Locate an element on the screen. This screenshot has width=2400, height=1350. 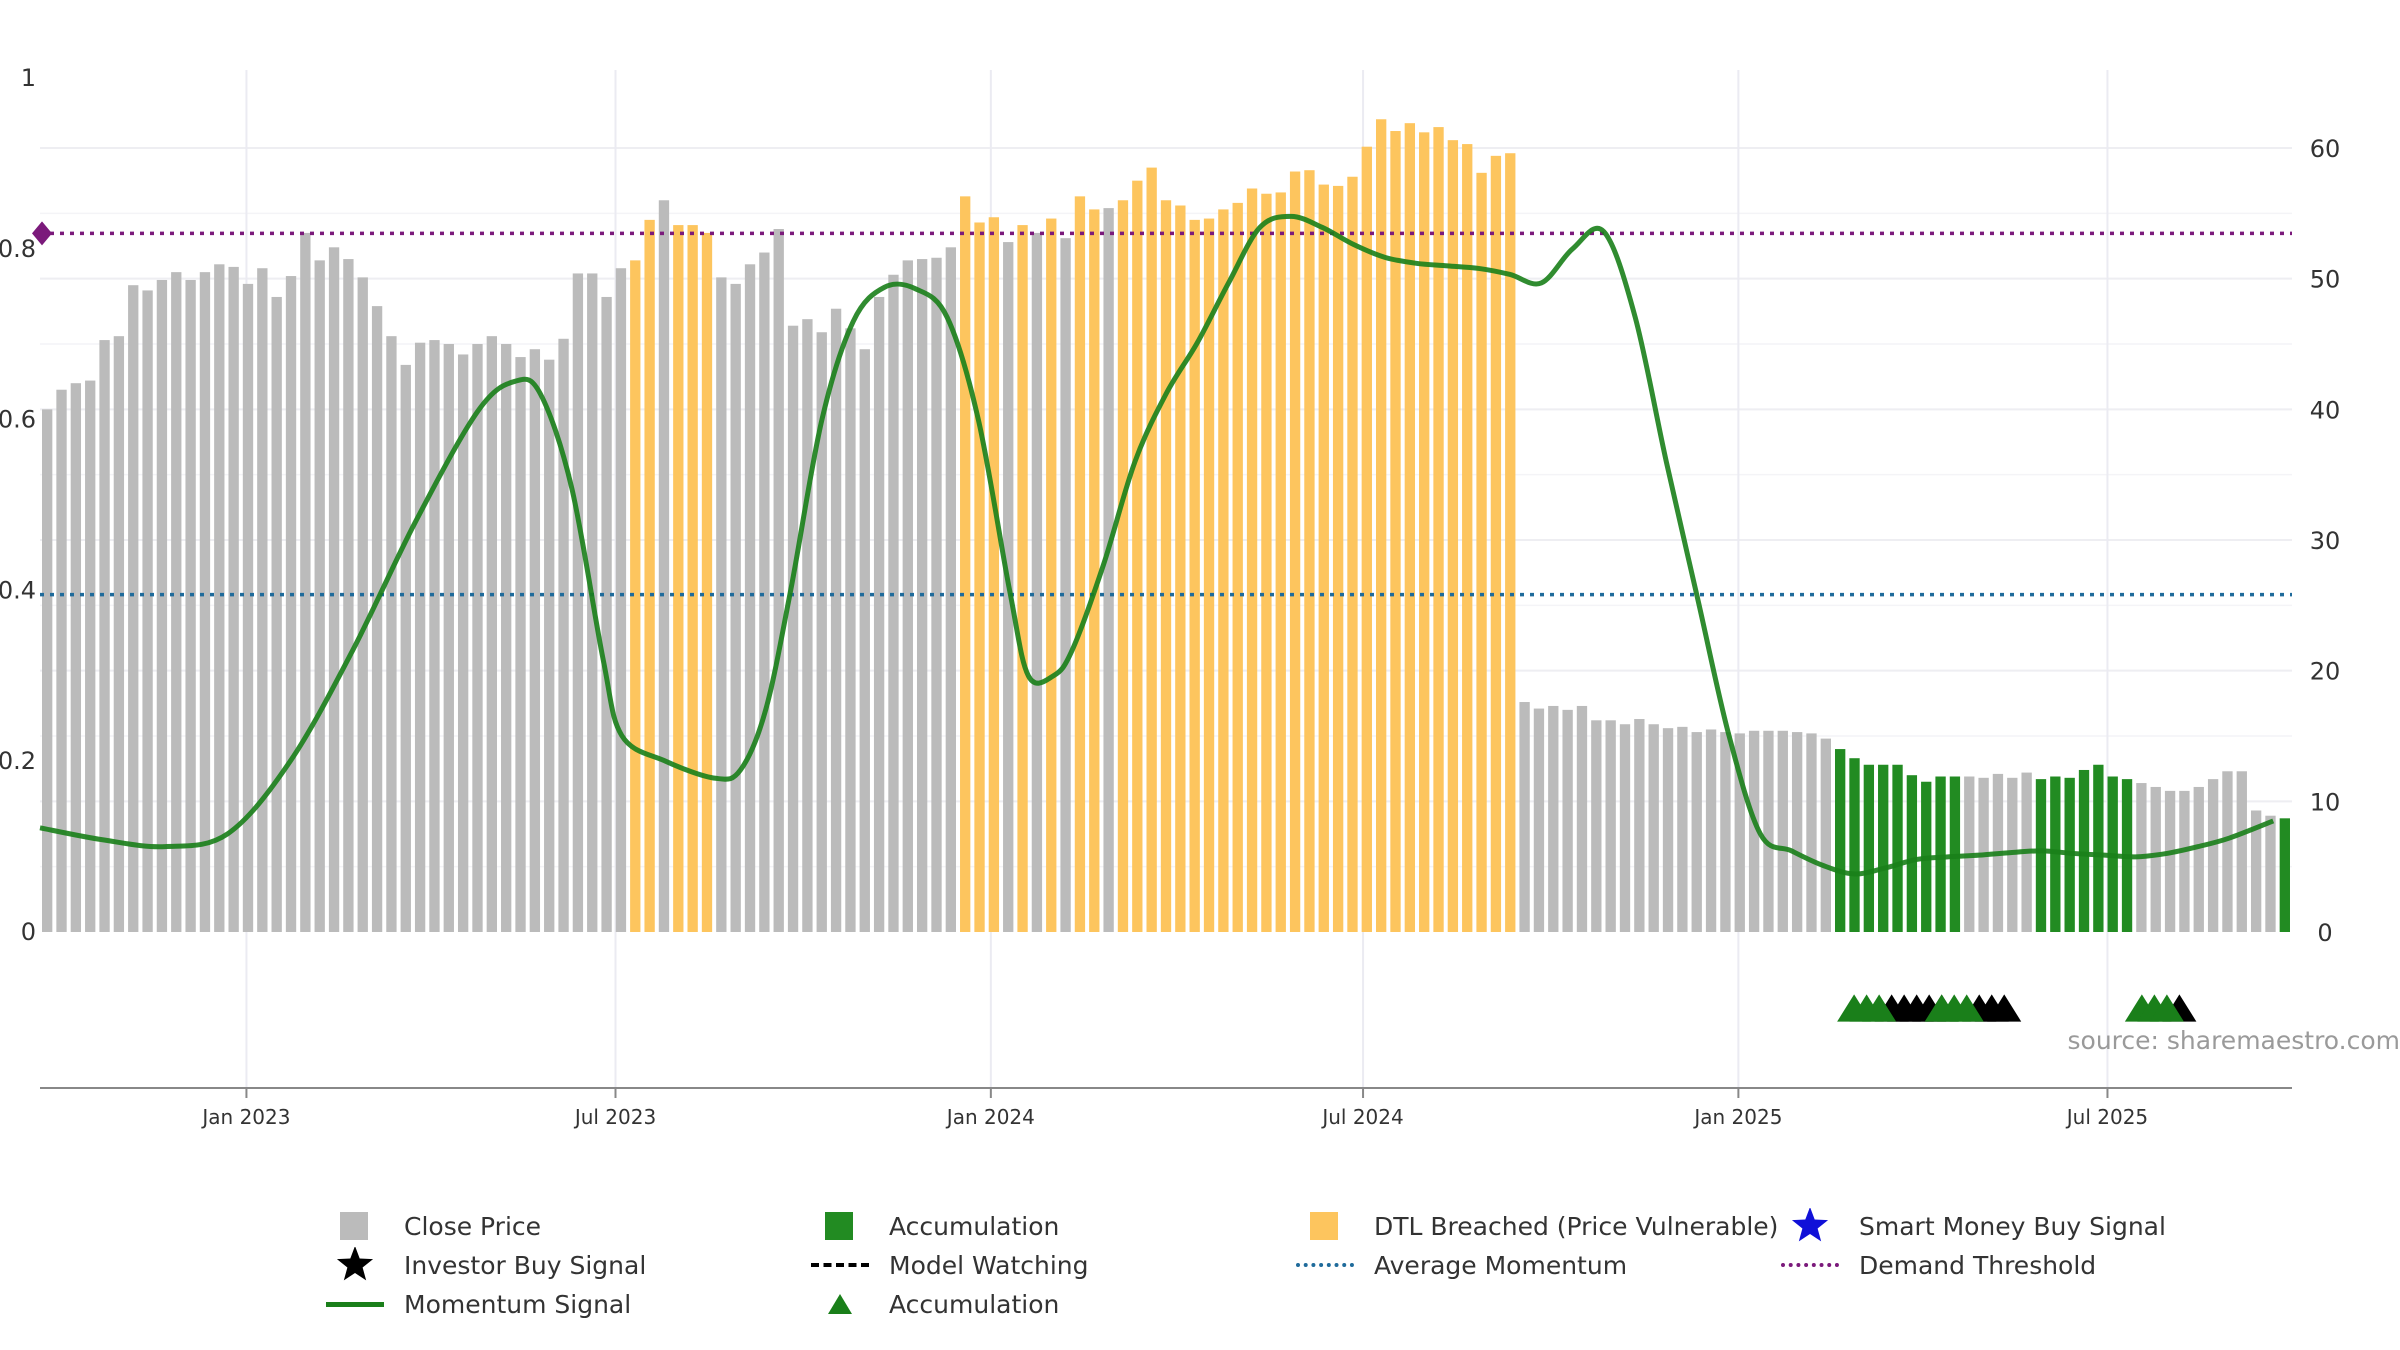
x-tick-label: Jan 2024 is located at coordinates (990, 1117).